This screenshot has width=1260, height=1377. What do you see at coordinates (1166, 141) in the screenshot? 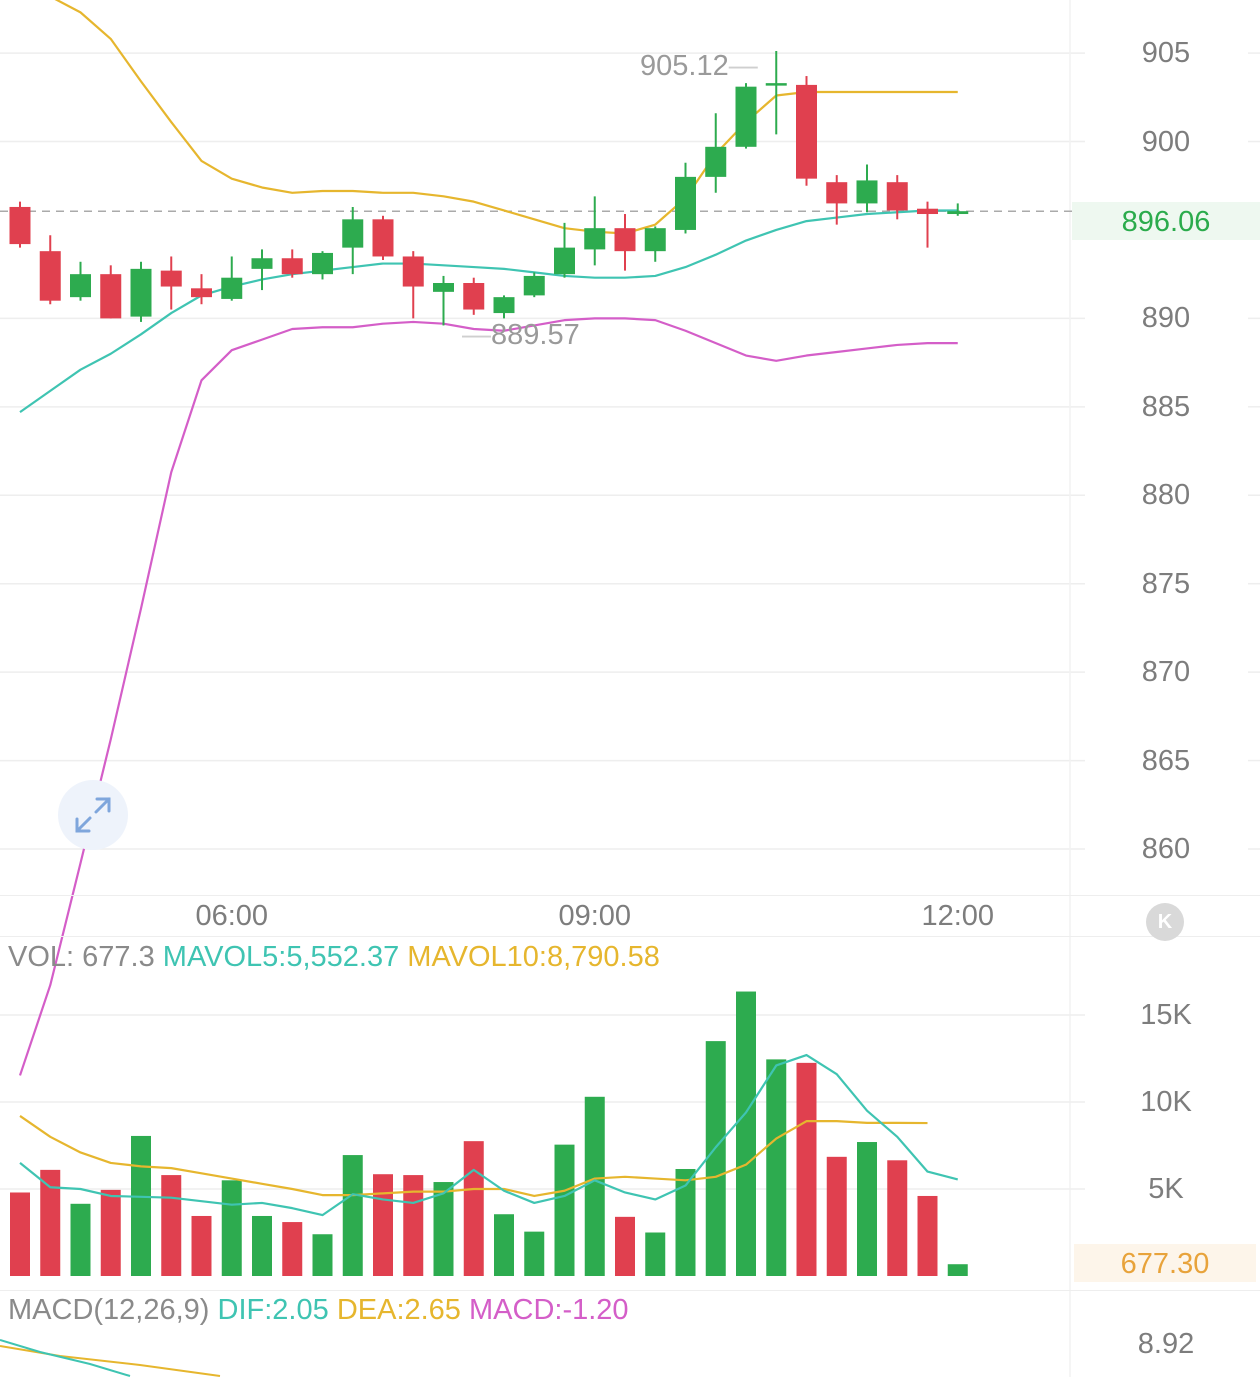
I see `price-axis-tick: 900` at bounding box center [1166, 141].